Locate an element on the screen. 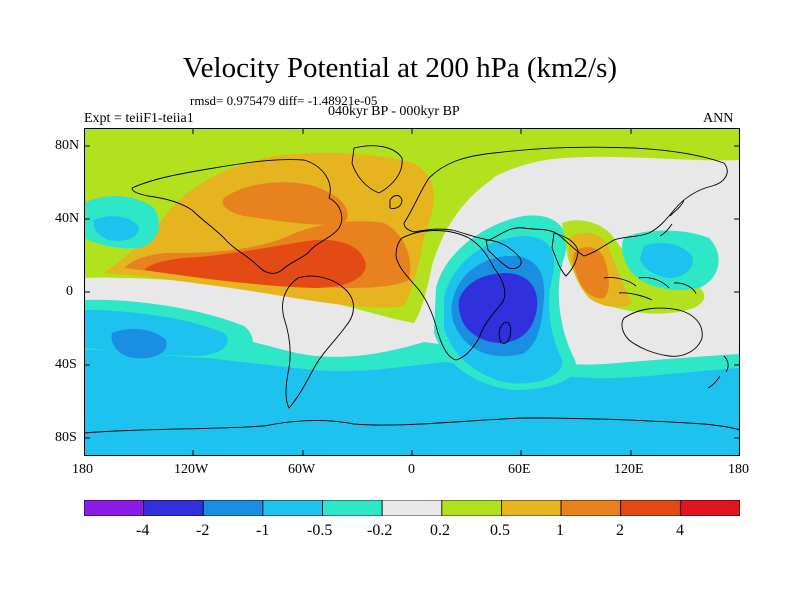 The image size is (800, 600). lat-label-40n: 40N is located at coordinates (67, 218).